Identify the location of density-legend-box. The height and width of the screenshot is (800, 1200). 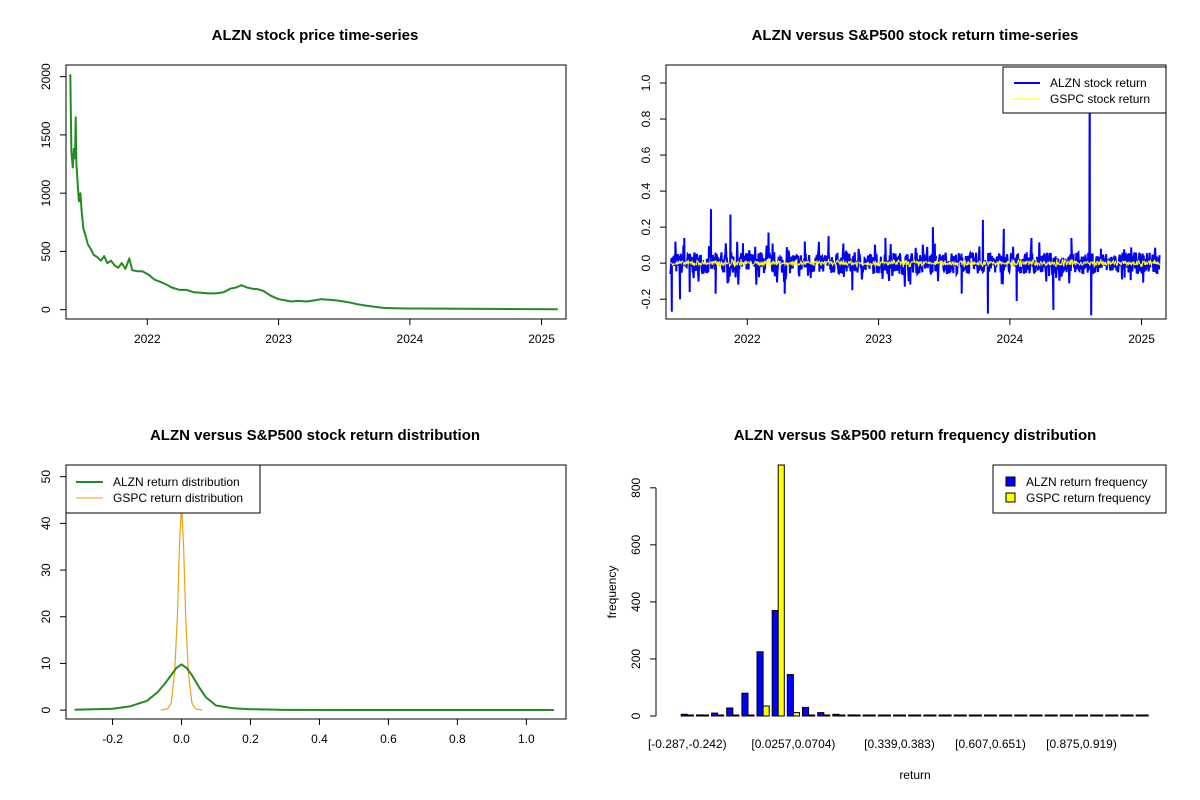
(163, 489).